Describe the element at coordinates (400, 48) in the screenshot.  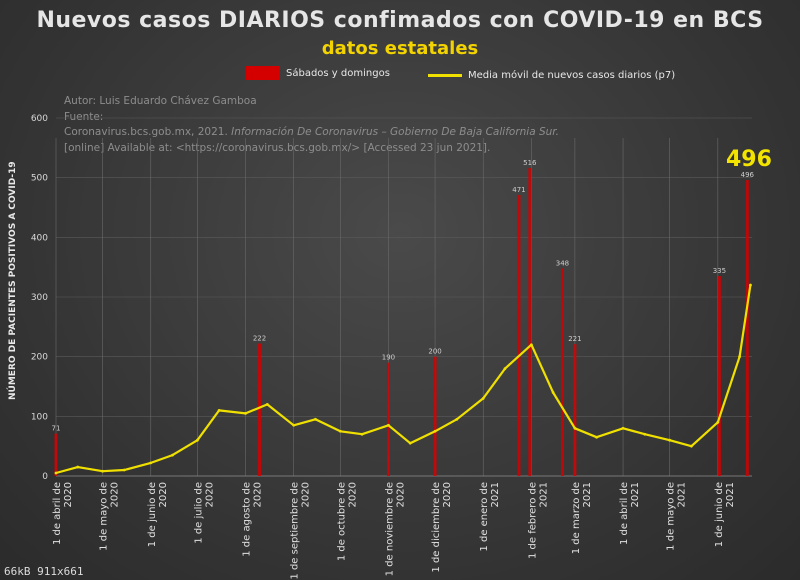
I see `chart-subtitle: datos estatales` at that location.